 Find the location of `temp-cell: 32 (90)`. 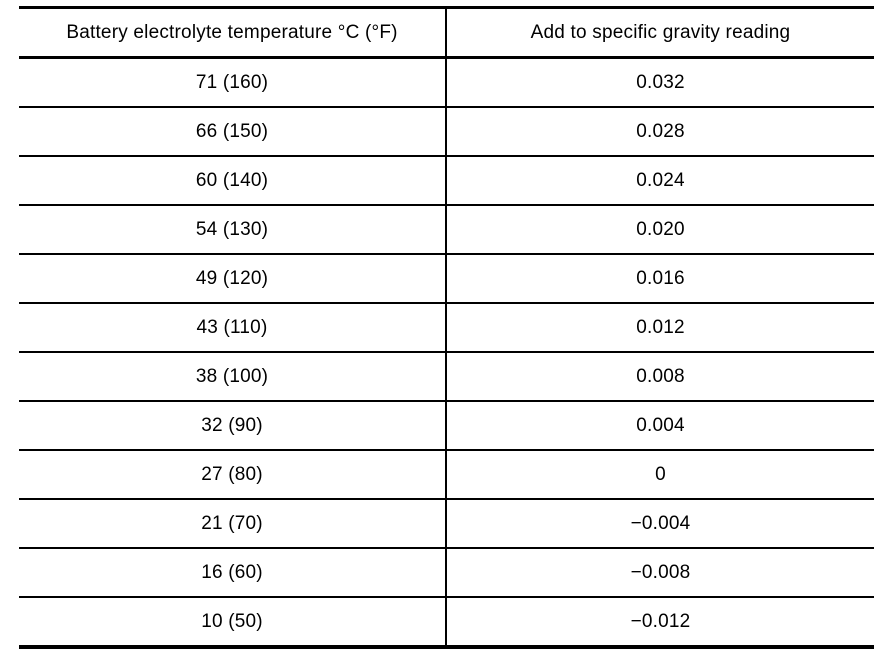

temp-cell: 32 (90) is located at coordinates (233, 425).